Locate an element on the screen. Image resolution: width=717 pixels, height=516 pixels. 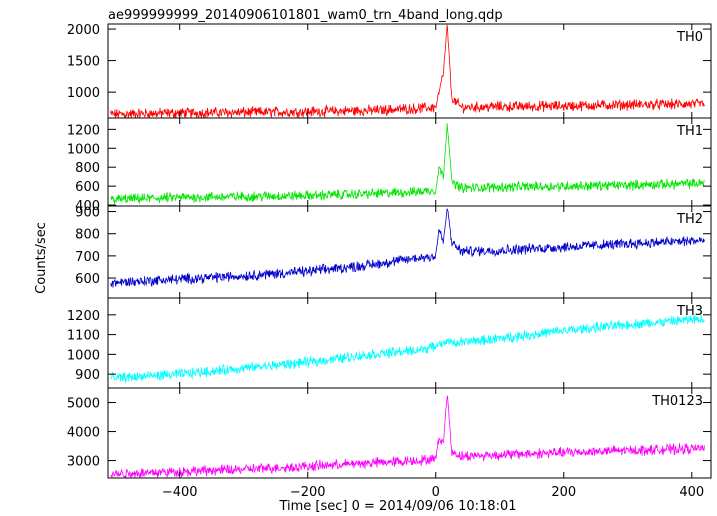
y-tick-label: 5000 is located at coordinates (83, 404).